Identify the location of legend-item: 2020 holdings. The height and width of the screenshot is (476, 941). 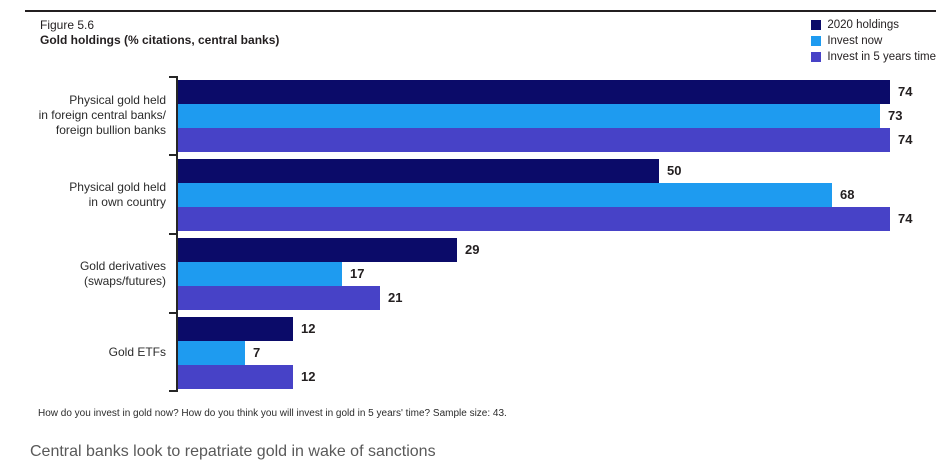
(873, 25).